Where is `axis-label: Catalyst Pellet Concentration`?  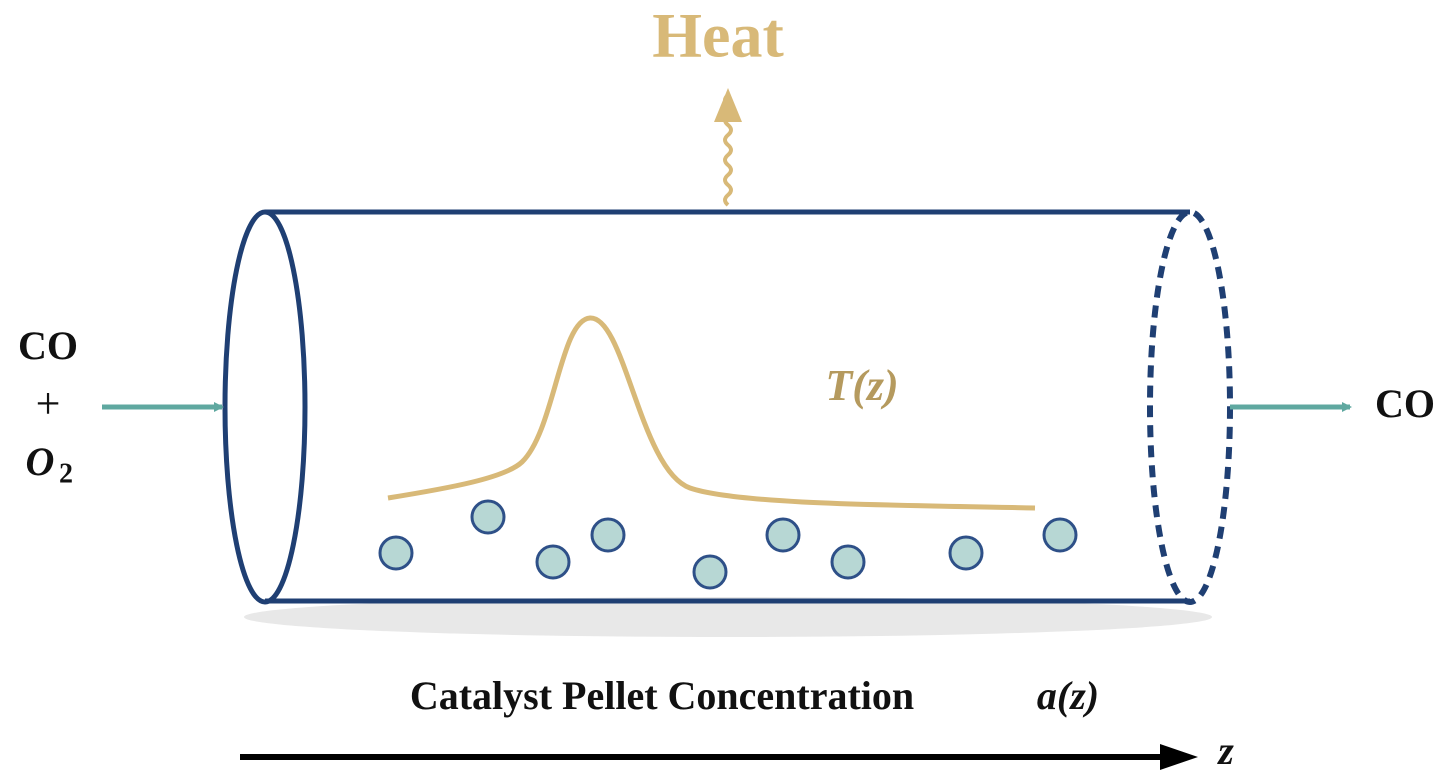
axis-label: Catalyst Pellet Concentration is located at coordinates (662, 695).